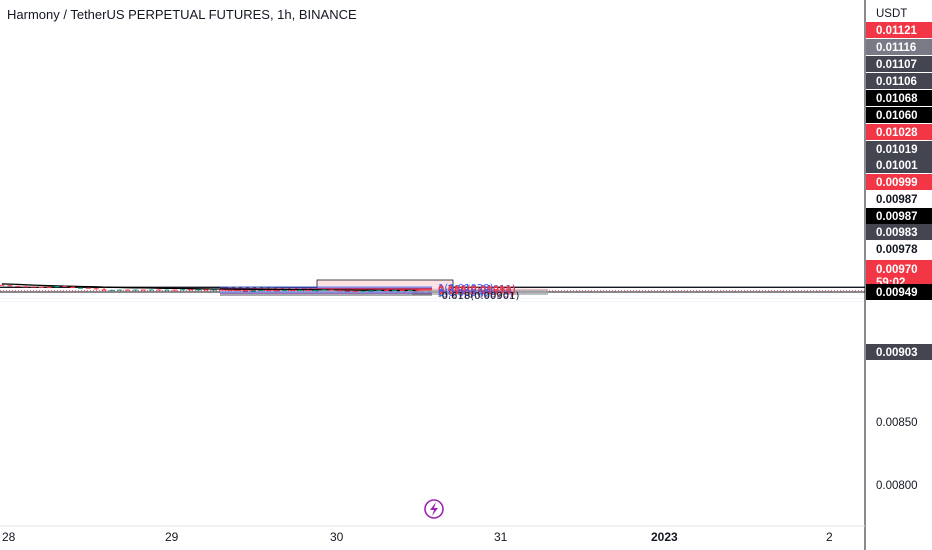 This screenshot has width=932, height=550. What do you see at coordinates (897, 423) in the screenshot?
I see `price-tick-0.00850: 0.00850` at bounding box center [897, 423].